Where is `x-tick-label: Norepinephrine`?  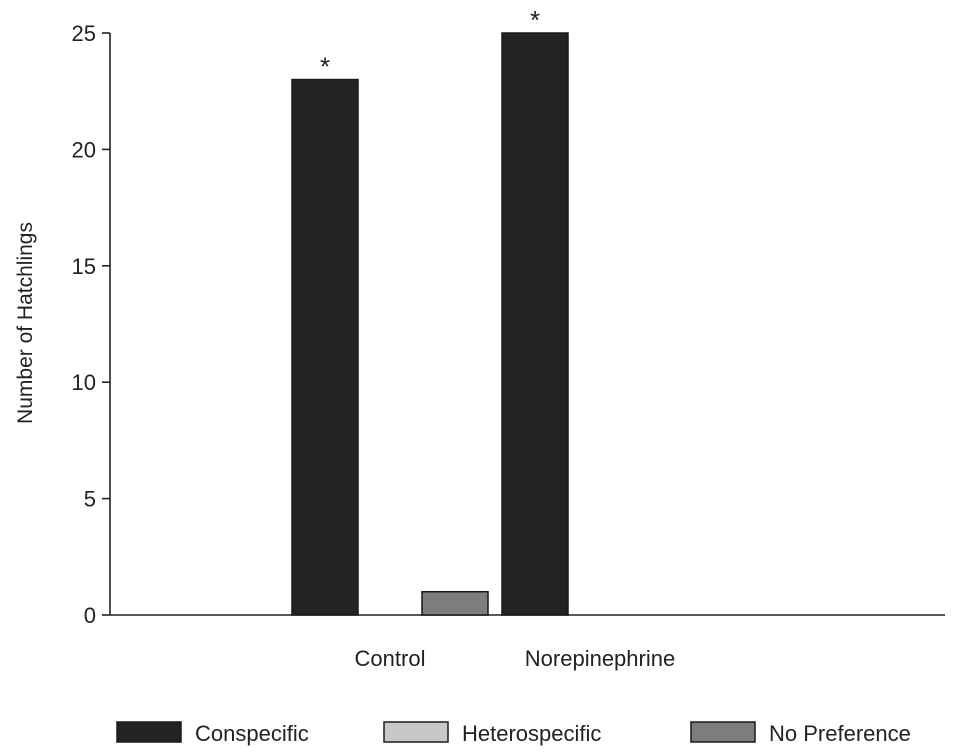 x-tick-label: Norepinephrine is located at coordinates (600, 658).